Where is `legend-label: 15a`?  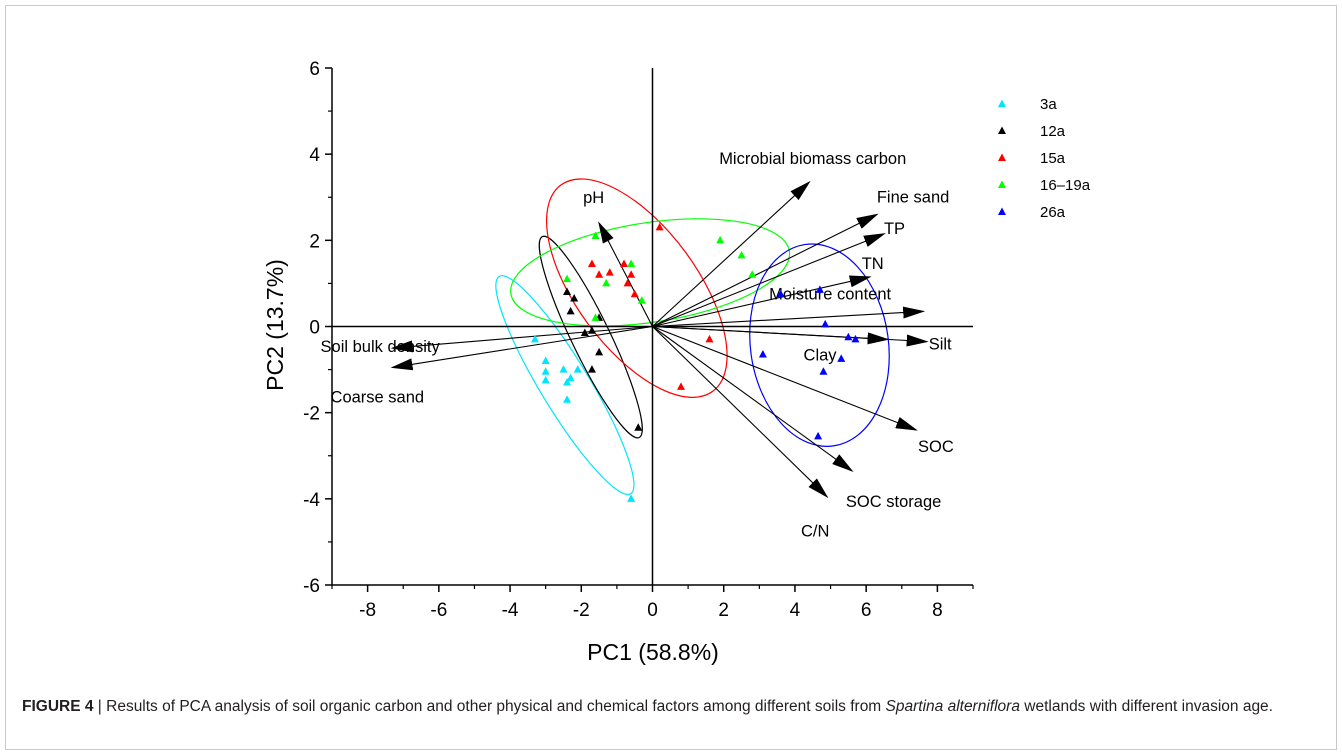
legend-label: 15a is located at coordinates (1053, 158).